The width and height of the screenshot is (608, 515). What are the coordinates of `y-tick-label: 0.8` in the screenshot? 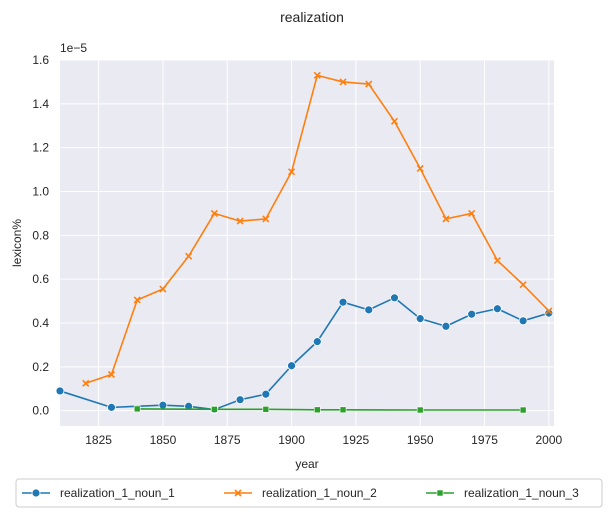 It's located at (40, 235).